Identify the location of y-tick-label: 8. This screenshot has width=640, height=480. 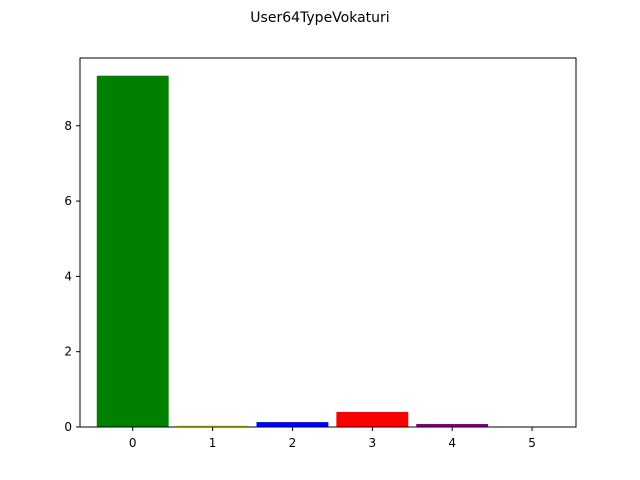
(68, 126).